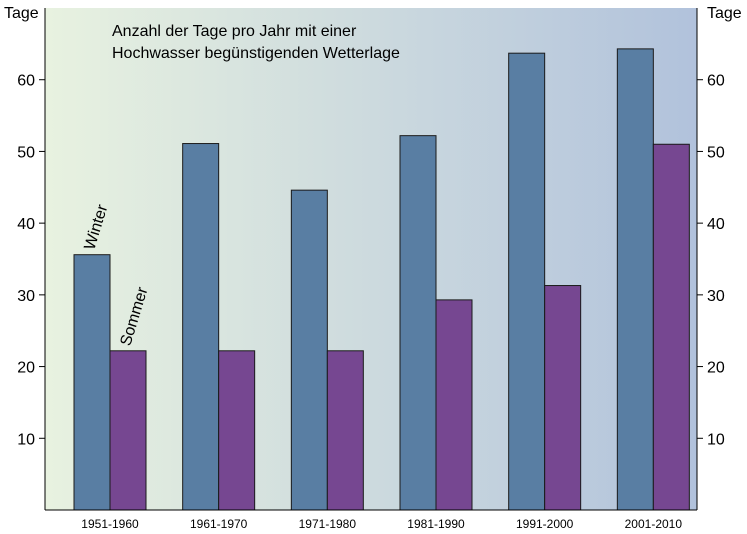  I want to click on y-tick-label-left: 10, so click(26, 439).